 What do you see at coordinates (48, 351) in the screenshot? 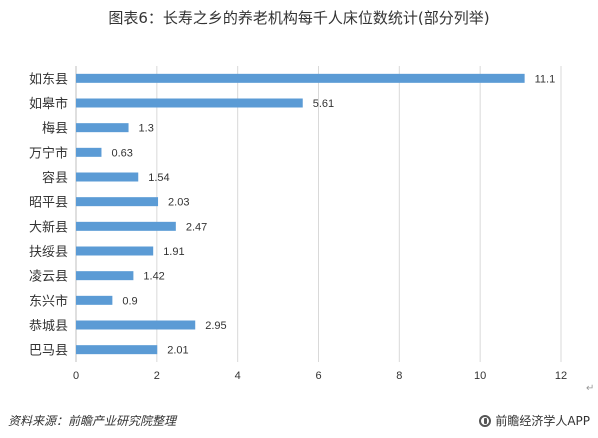
I see `category-label: 巴马县` at bounding box center [48, 351].